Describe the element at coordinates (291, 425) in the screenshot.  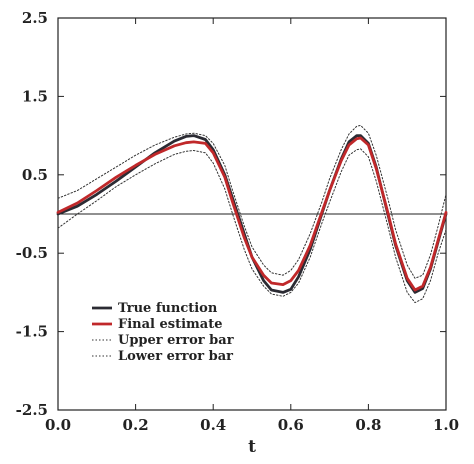
I see `x-tick-label: 0.6` at that location.